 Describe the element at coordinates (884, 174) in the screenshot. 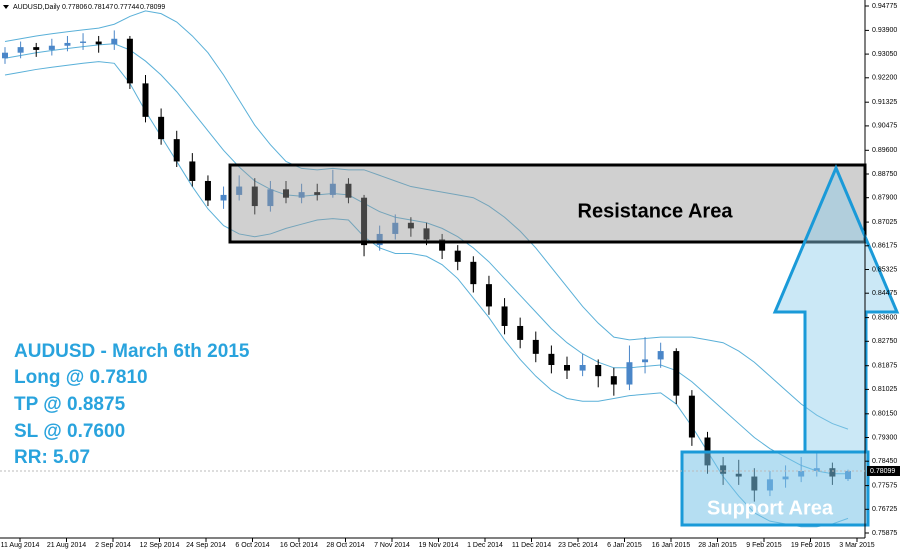

I see `y-tick-label: 0.88750` at that location.